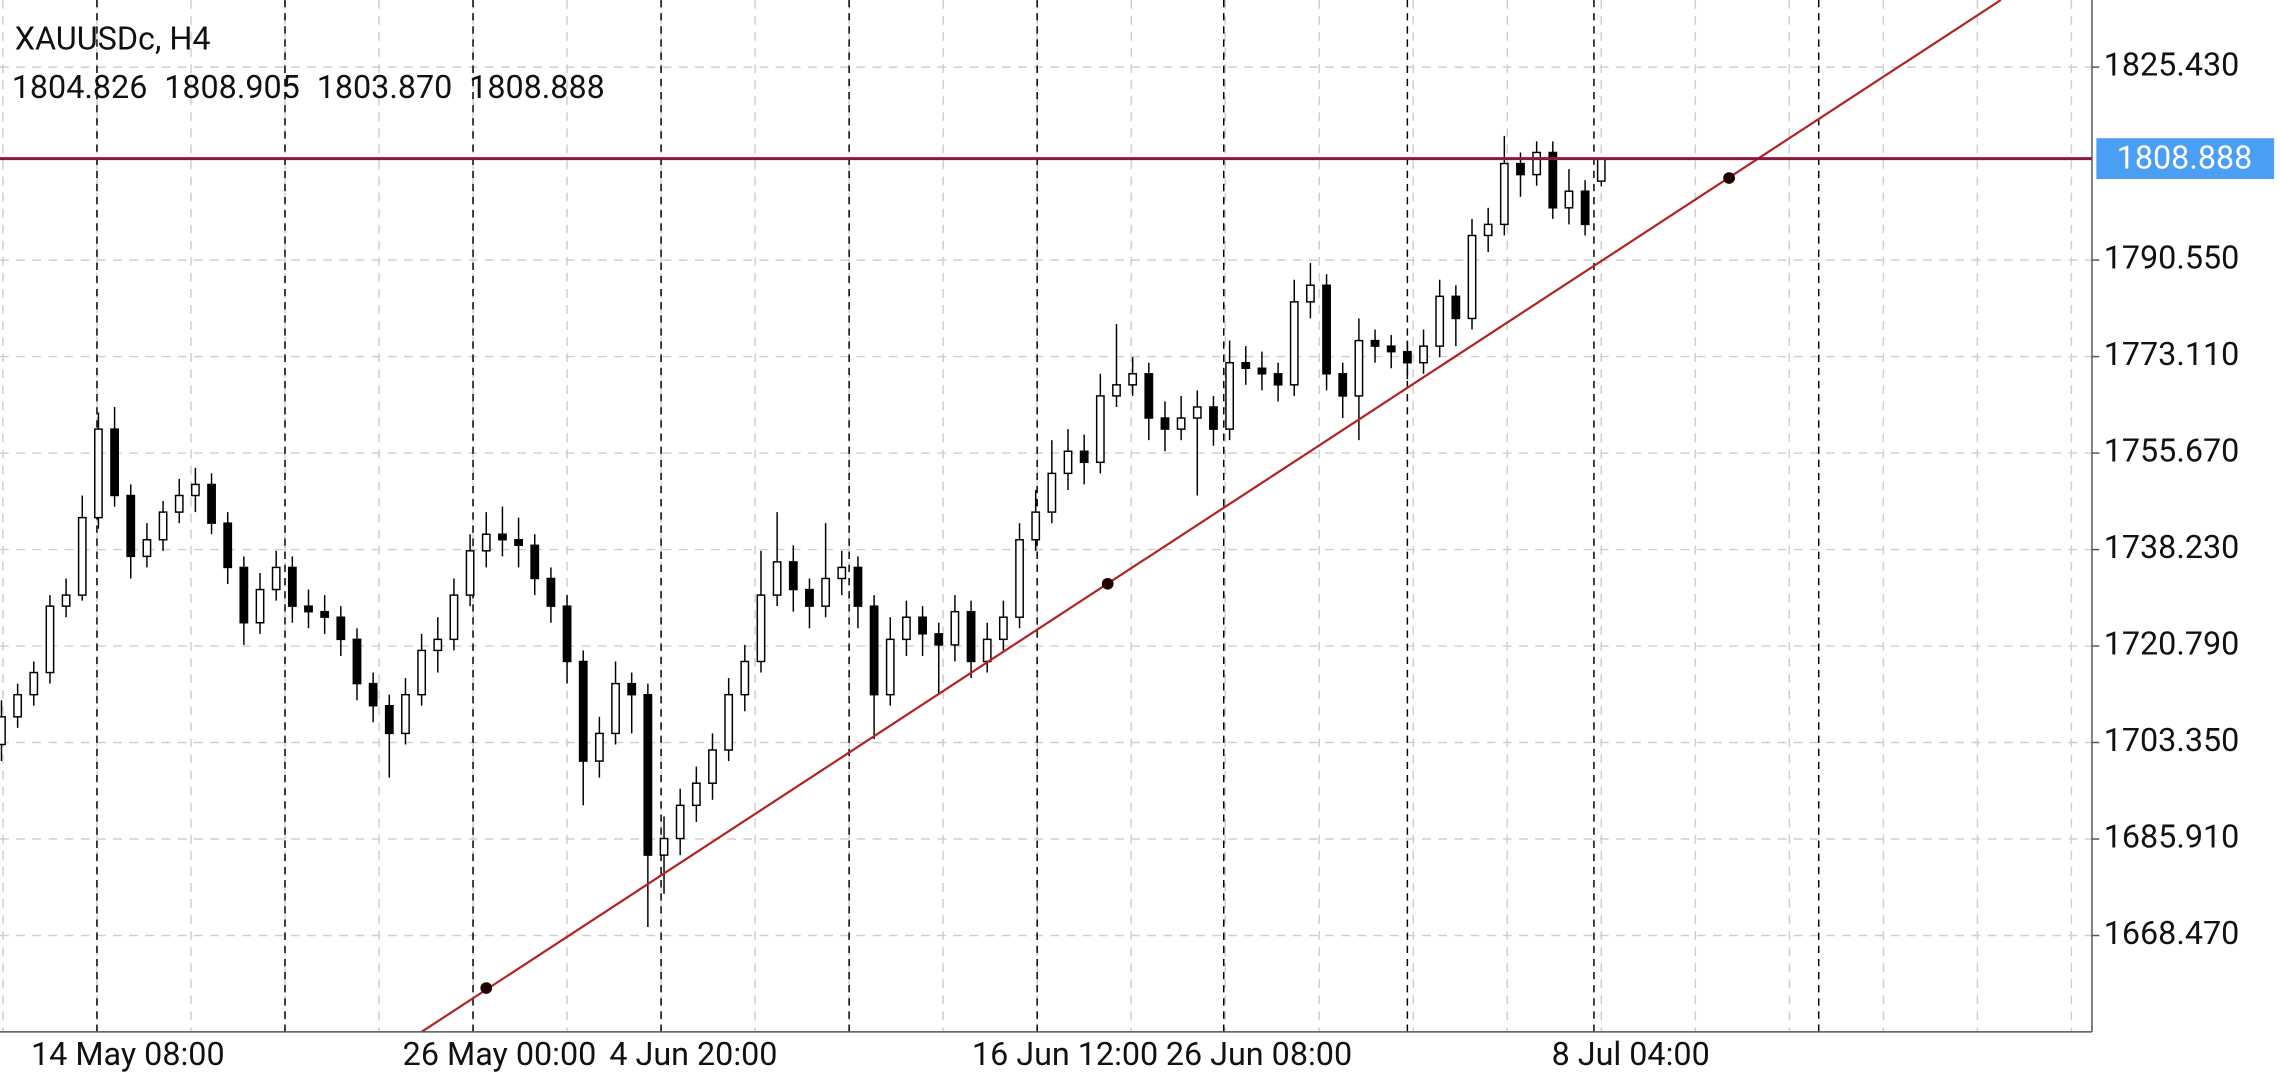 The height and width of the screenshot is (1080, 2280). I want to click on low-label: 1803.870, so click(385, 87).